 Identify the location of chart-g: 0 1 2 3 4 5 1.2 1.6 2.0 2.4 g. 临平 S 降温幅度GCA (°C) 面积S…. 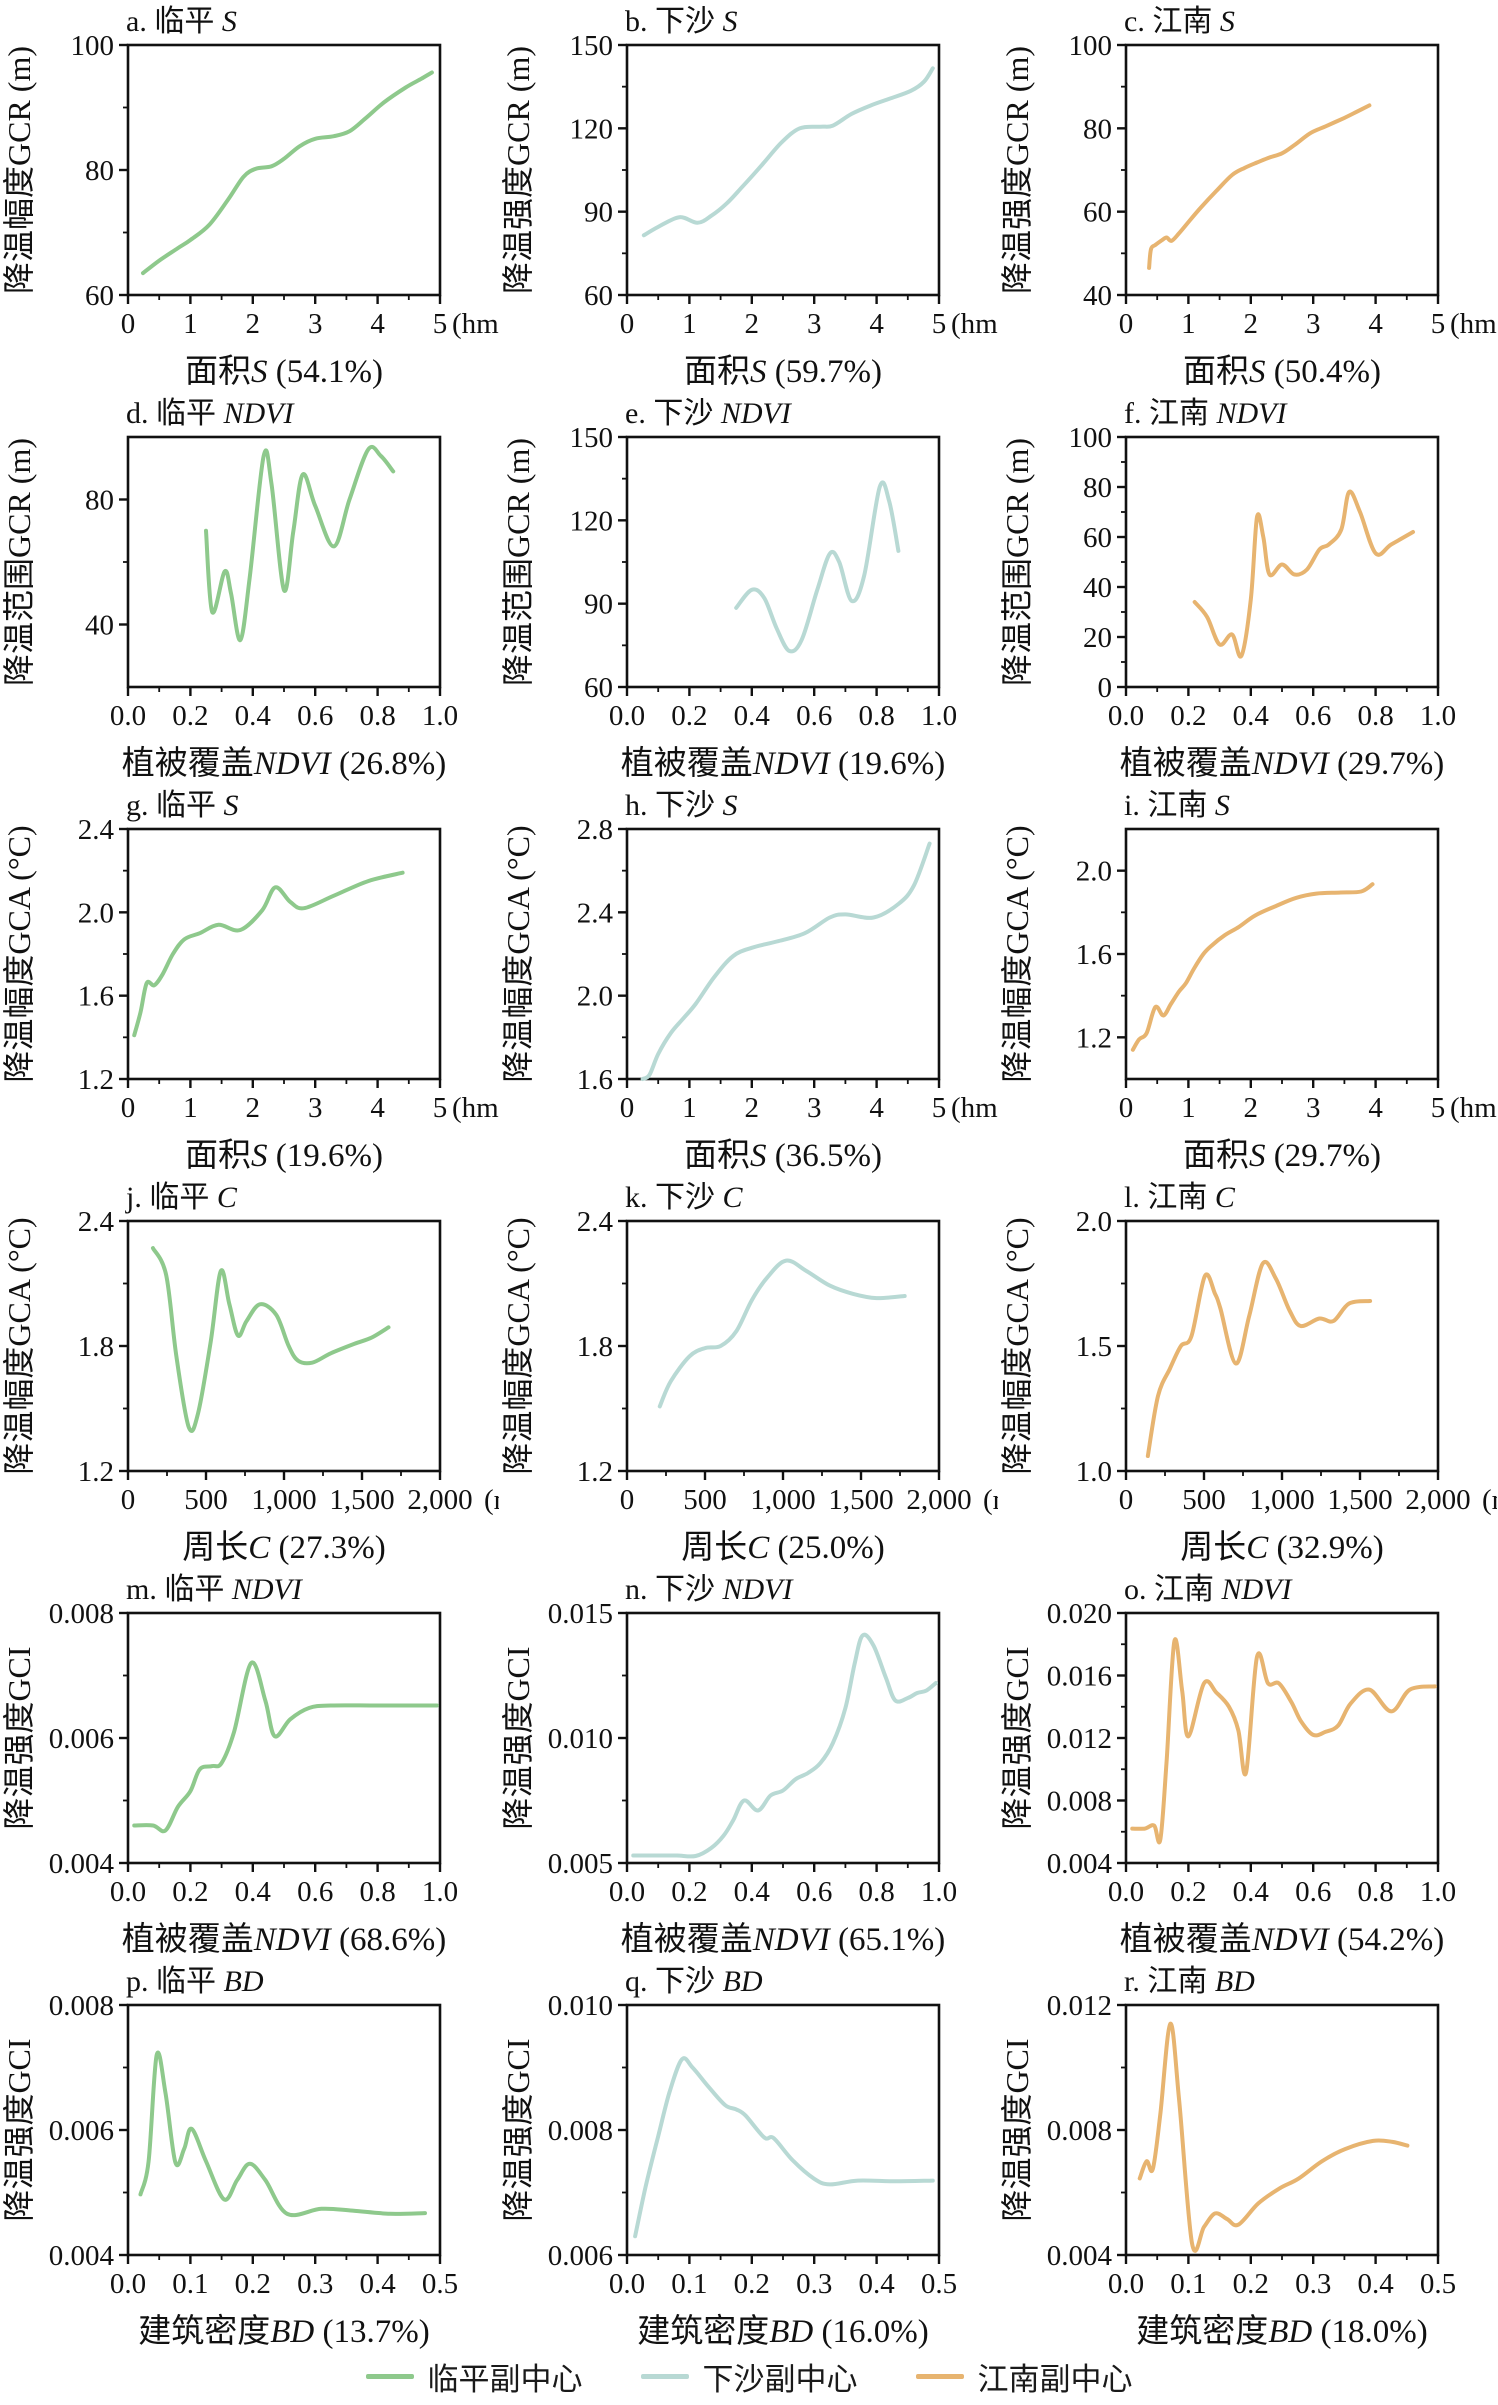
(249, 980).